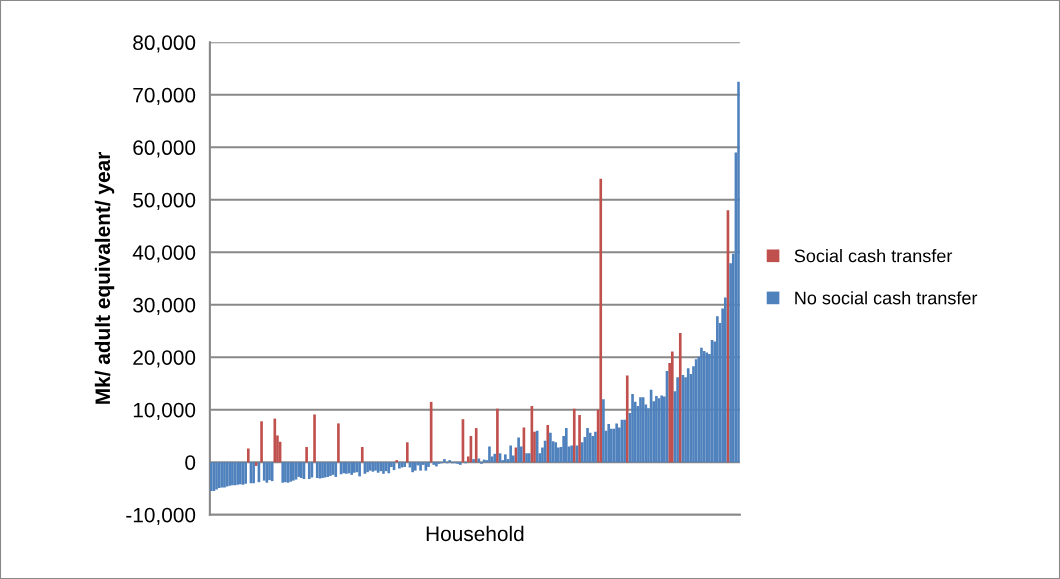 This screenshot has width=1060, height=579. Describe the element at coordinates (164, 306) in the screenshot. I see `y-tick-label: 30,000` at that location.